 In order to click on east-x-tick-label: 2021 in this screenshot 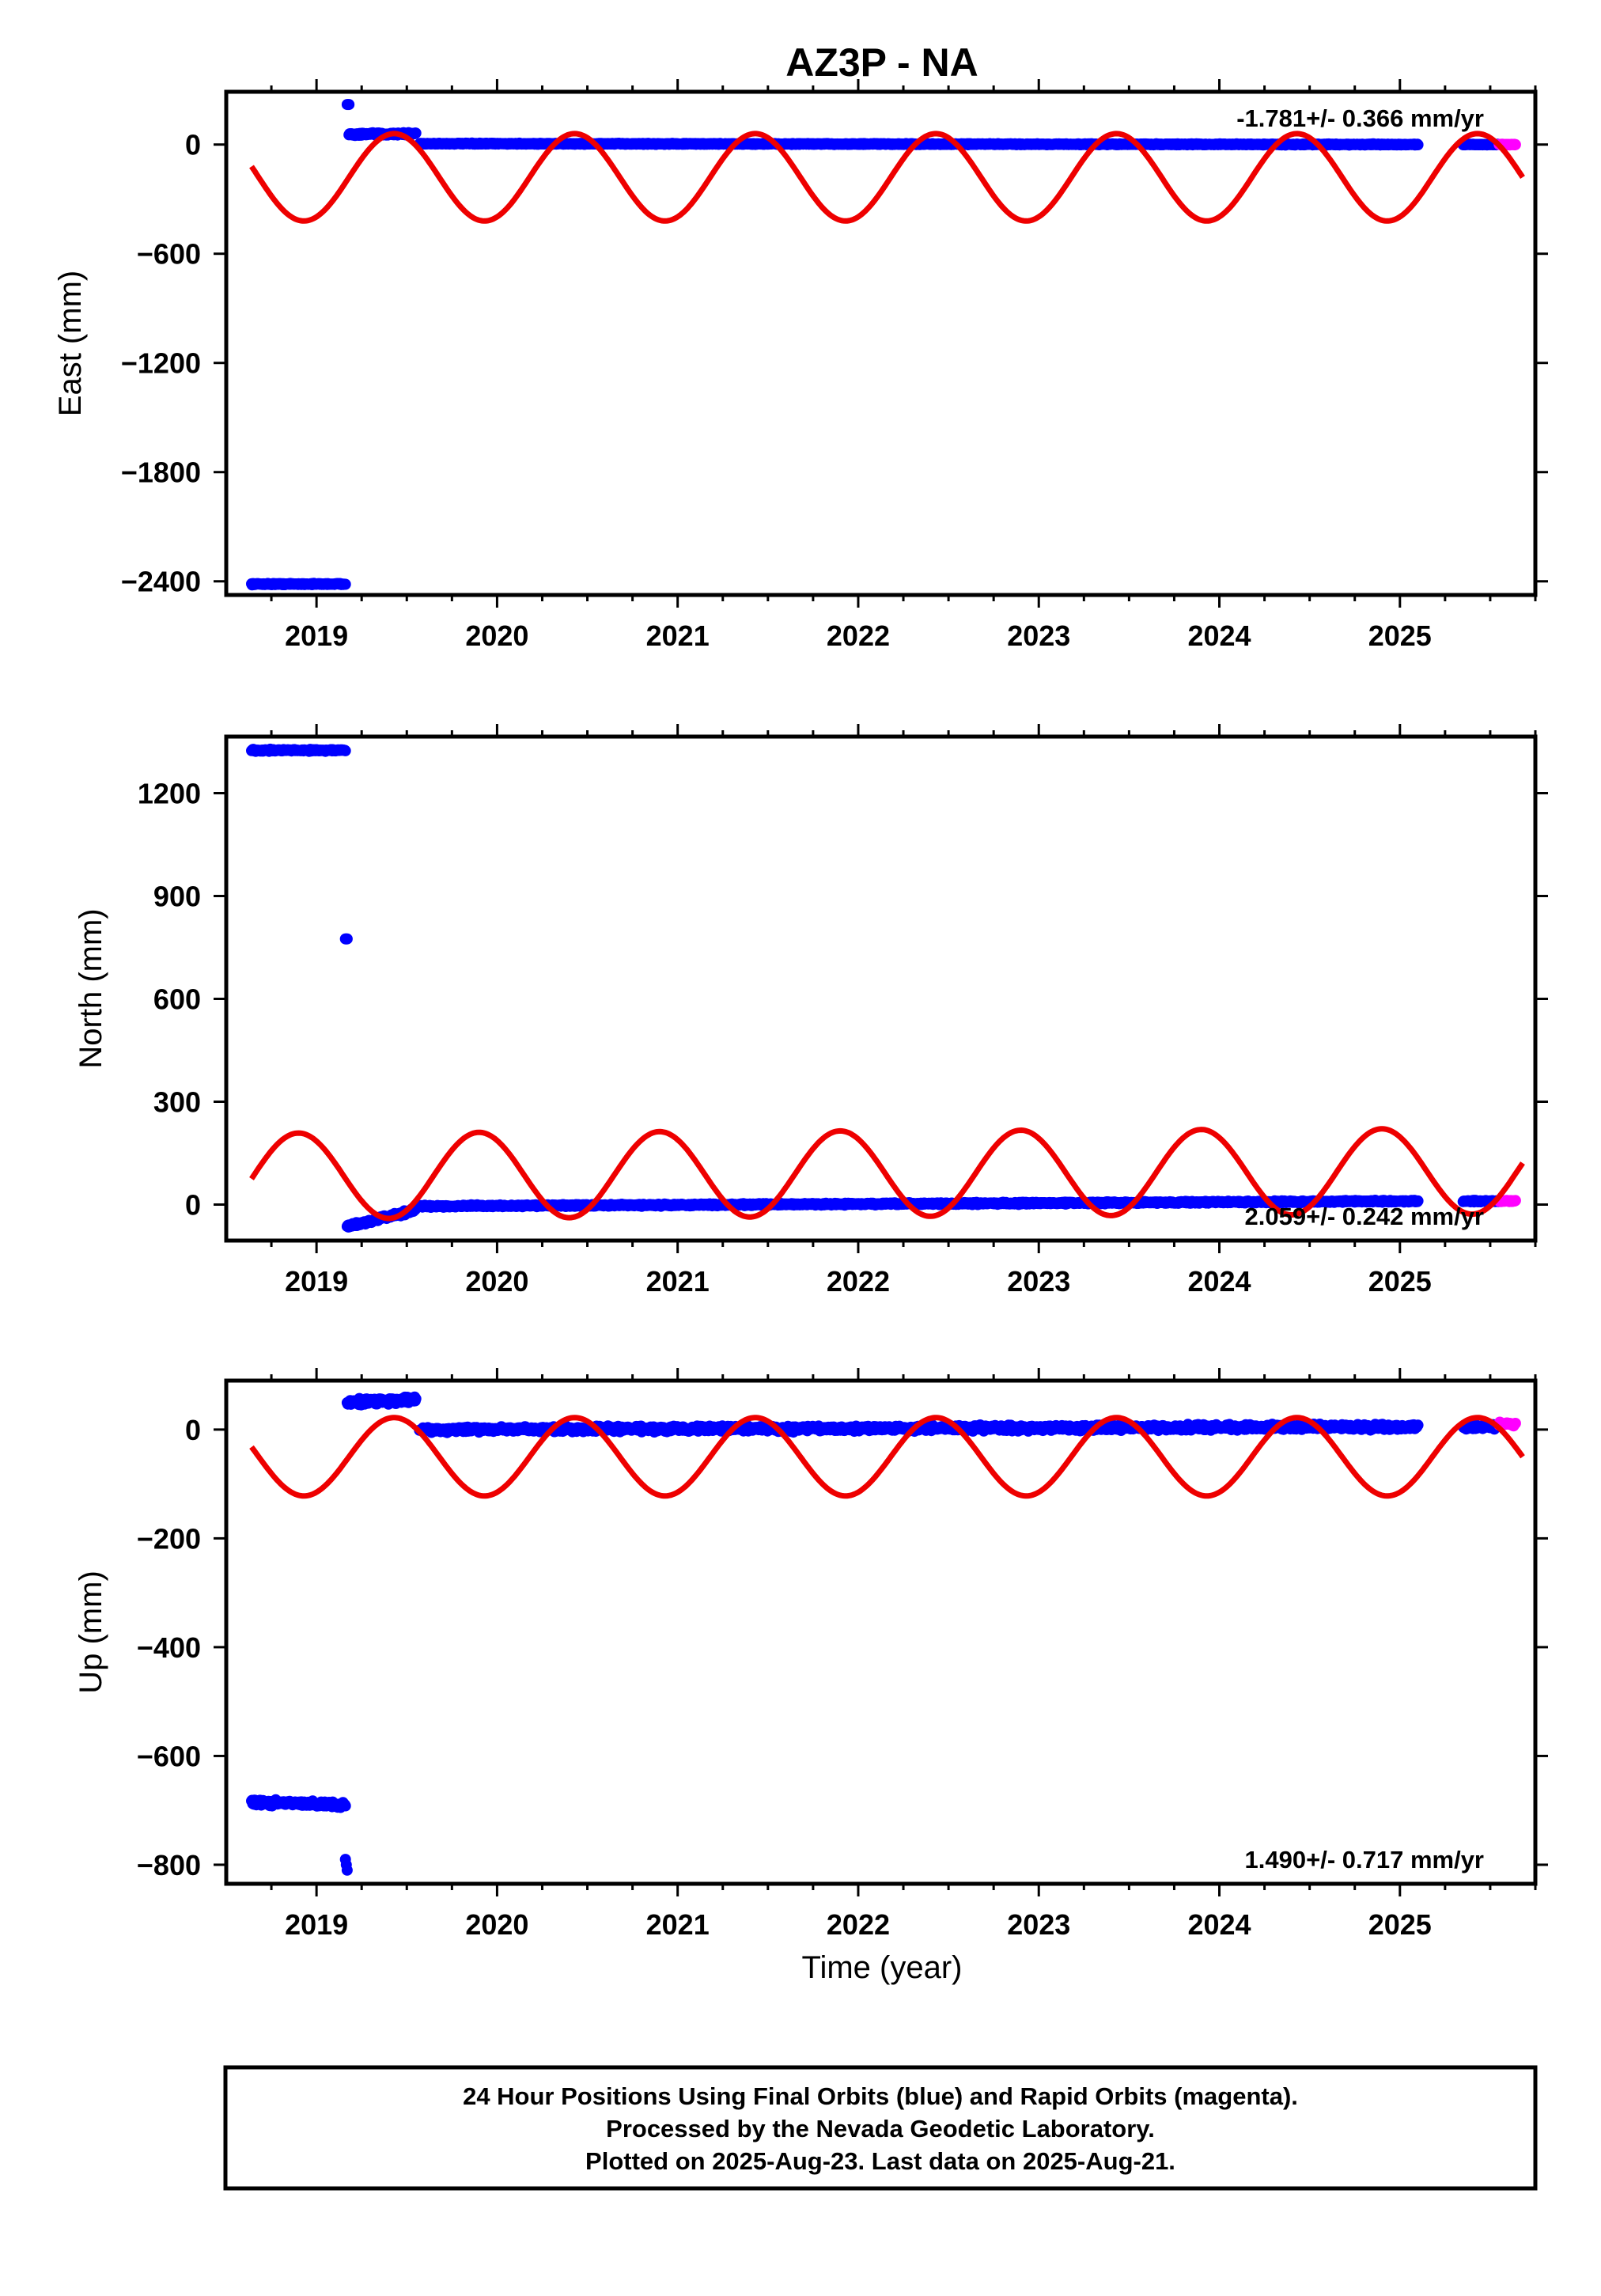, I will do `click(678, 635)`.